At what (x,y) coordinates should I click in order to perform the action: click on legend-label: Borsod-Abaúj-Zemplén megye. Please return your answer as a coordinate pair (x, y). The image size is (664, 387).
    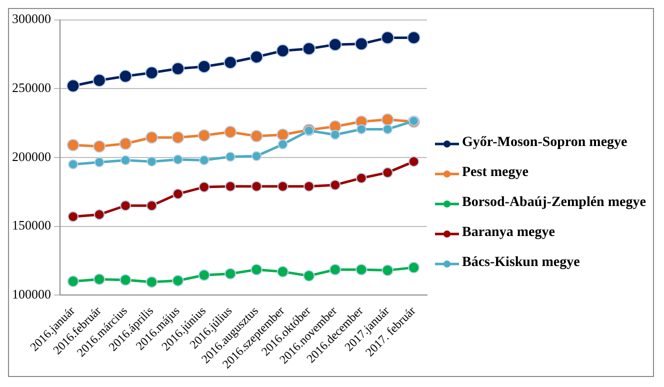
    Looking at the image, I should click on (554, 202).